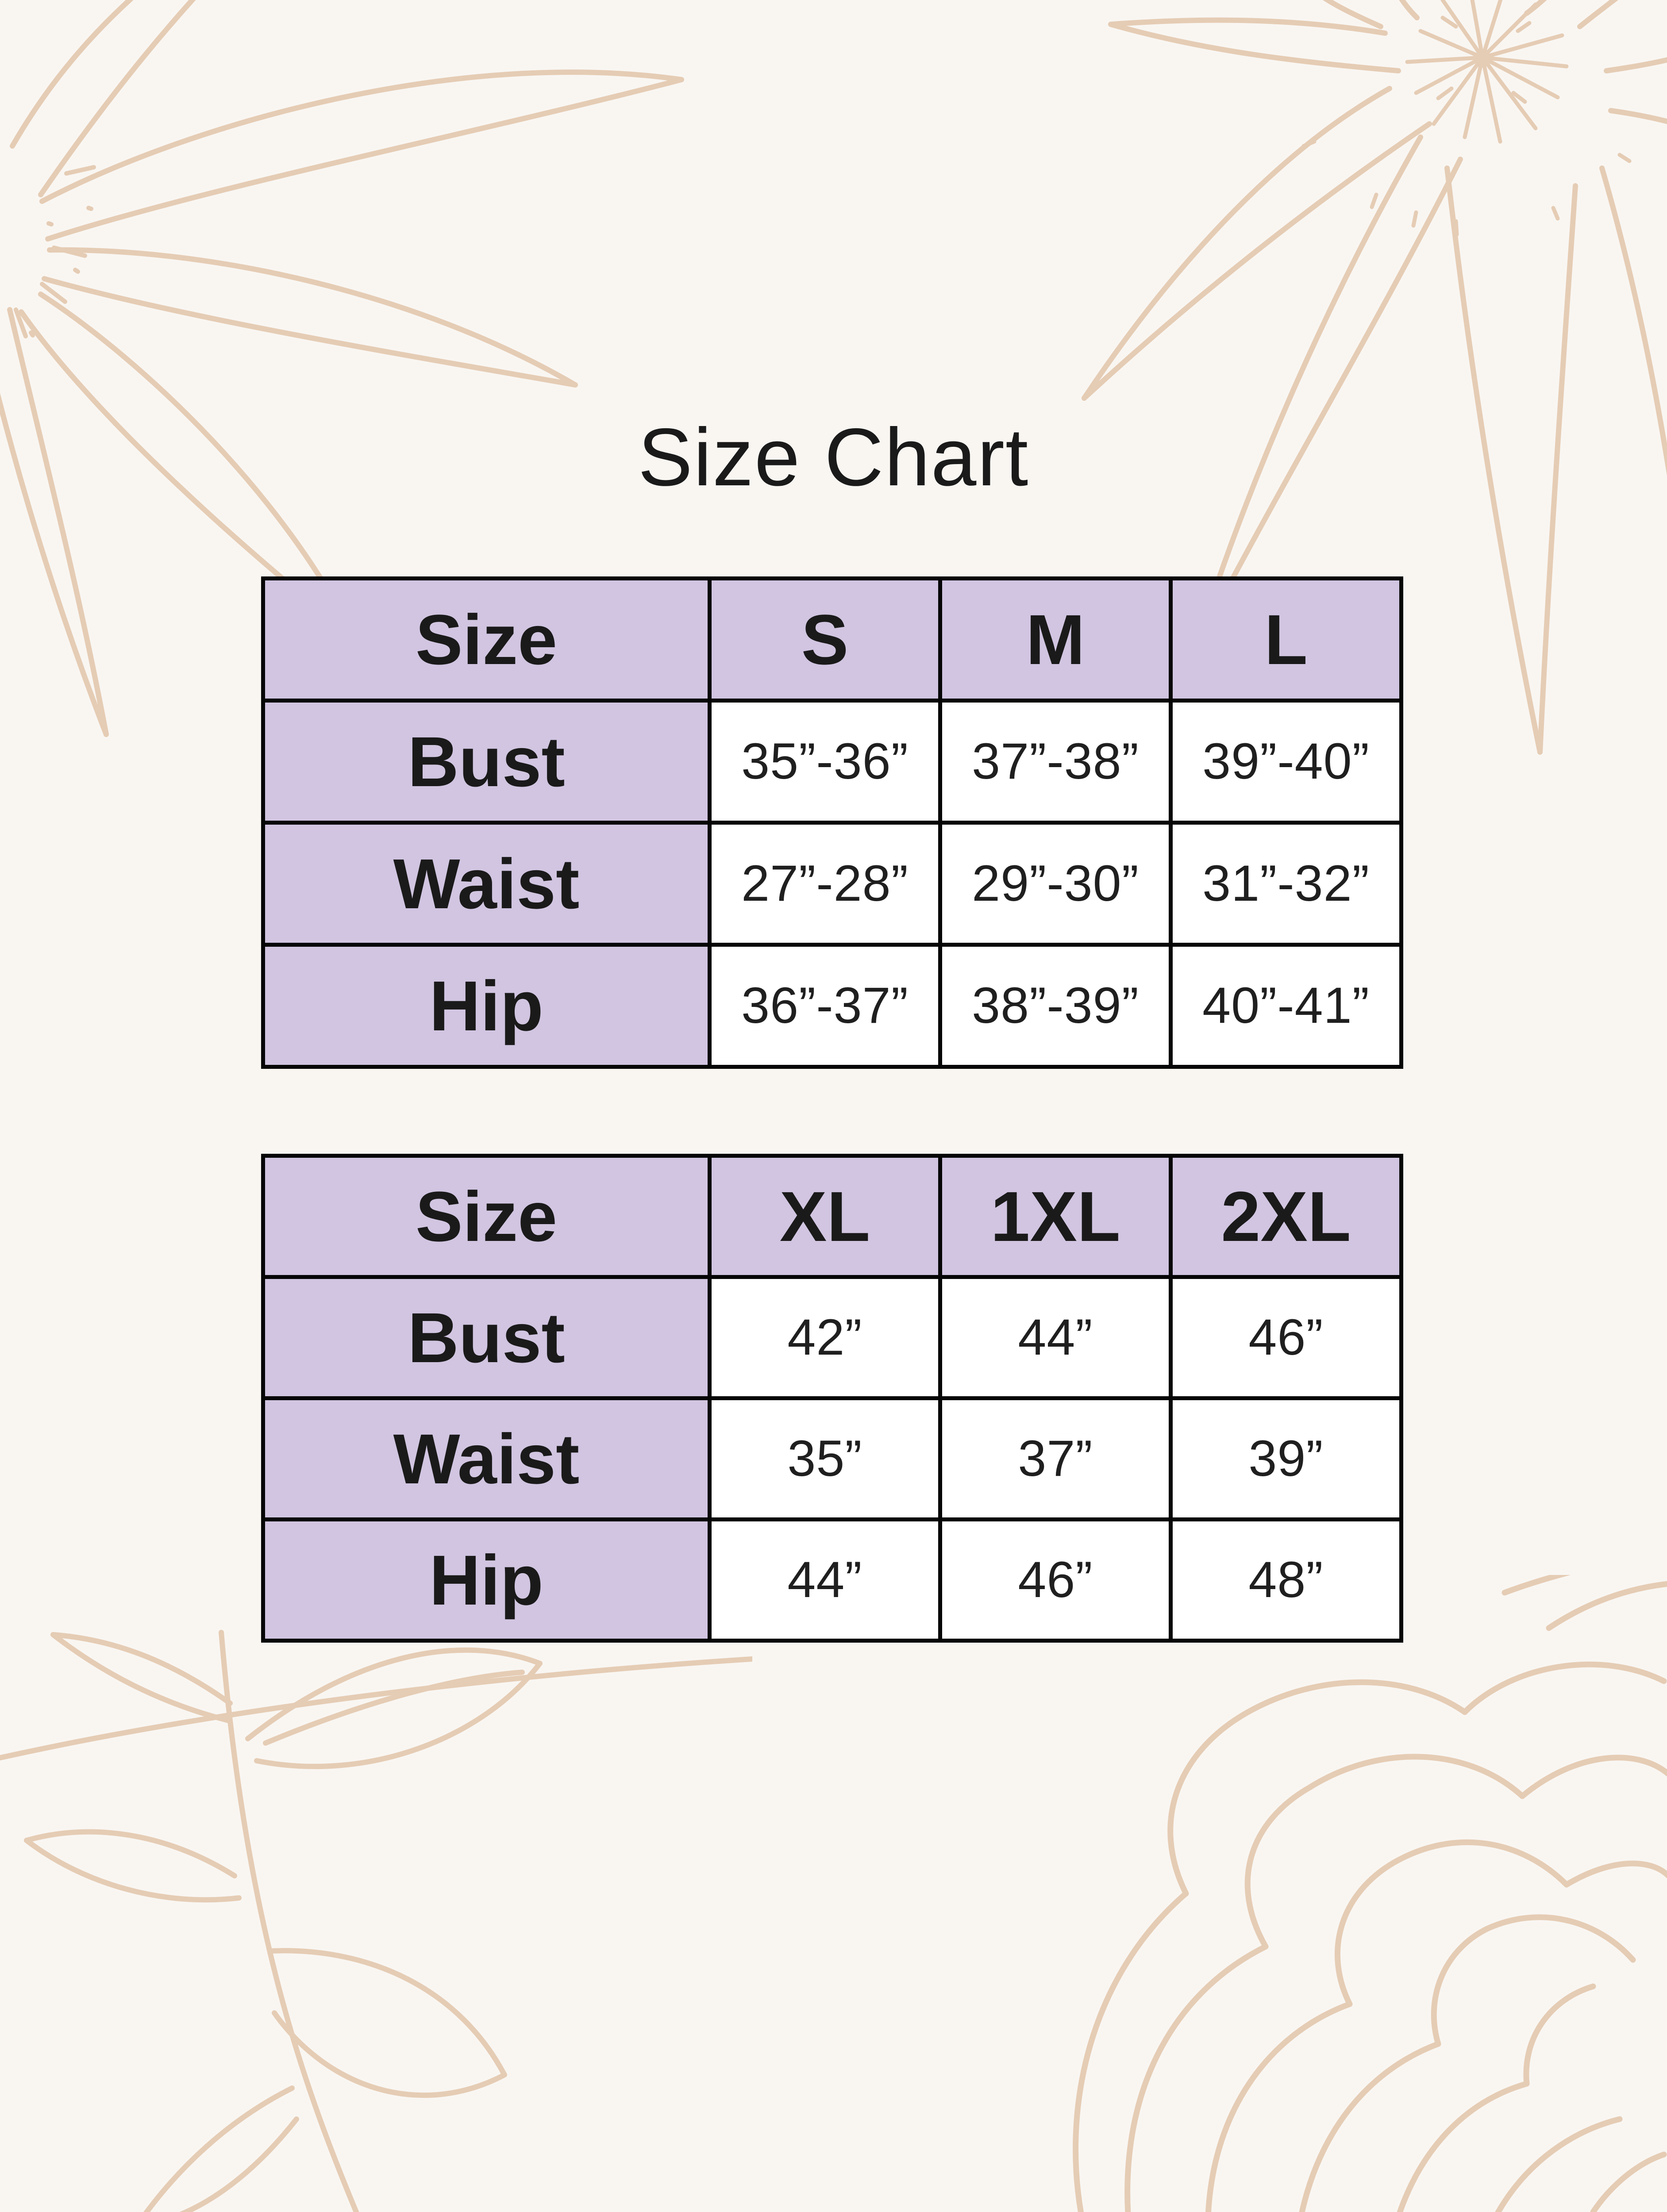  Describe the element at coordinates (1286, 1217) in the screenshot. I see `header-cell-2xl: 2XL` at that location.